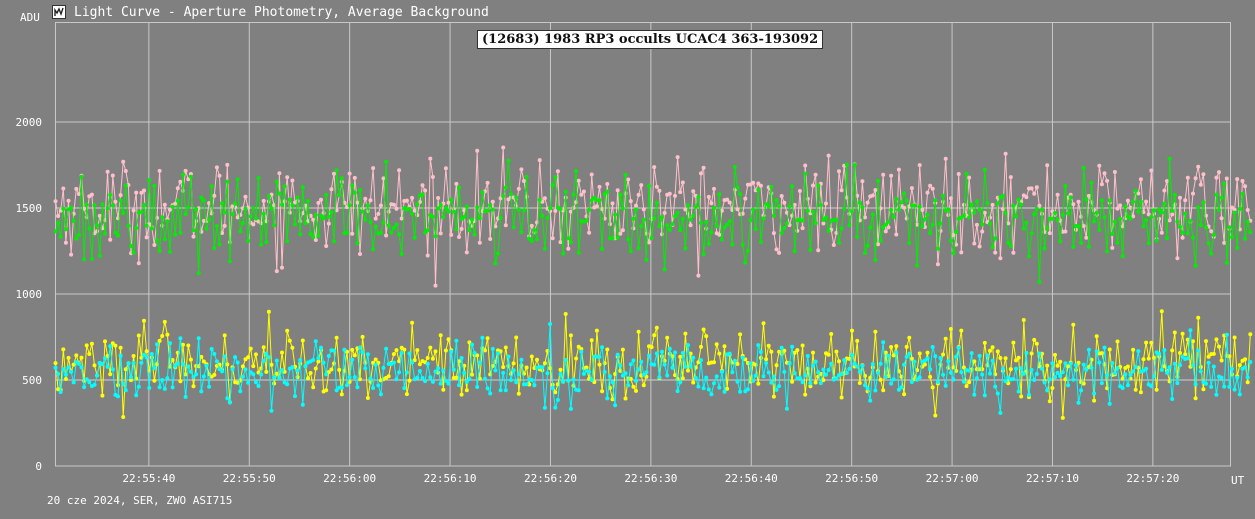 The width and height of the screenshot is (1255, 519). Describe the element at coordinates (1052, 478) in the screenshot. I see `x-tick-label: 22:57:10` at that location.